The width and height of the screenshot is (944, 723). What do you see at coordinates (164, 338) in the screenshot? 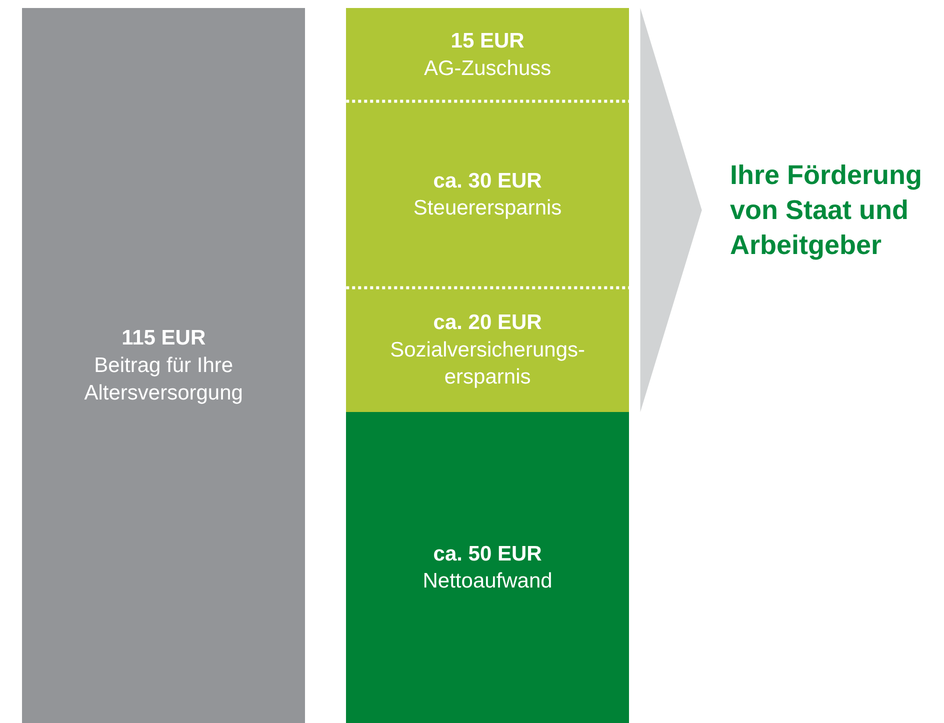
I see `data-label: 115 EUR` at bounding box center [164, 338].